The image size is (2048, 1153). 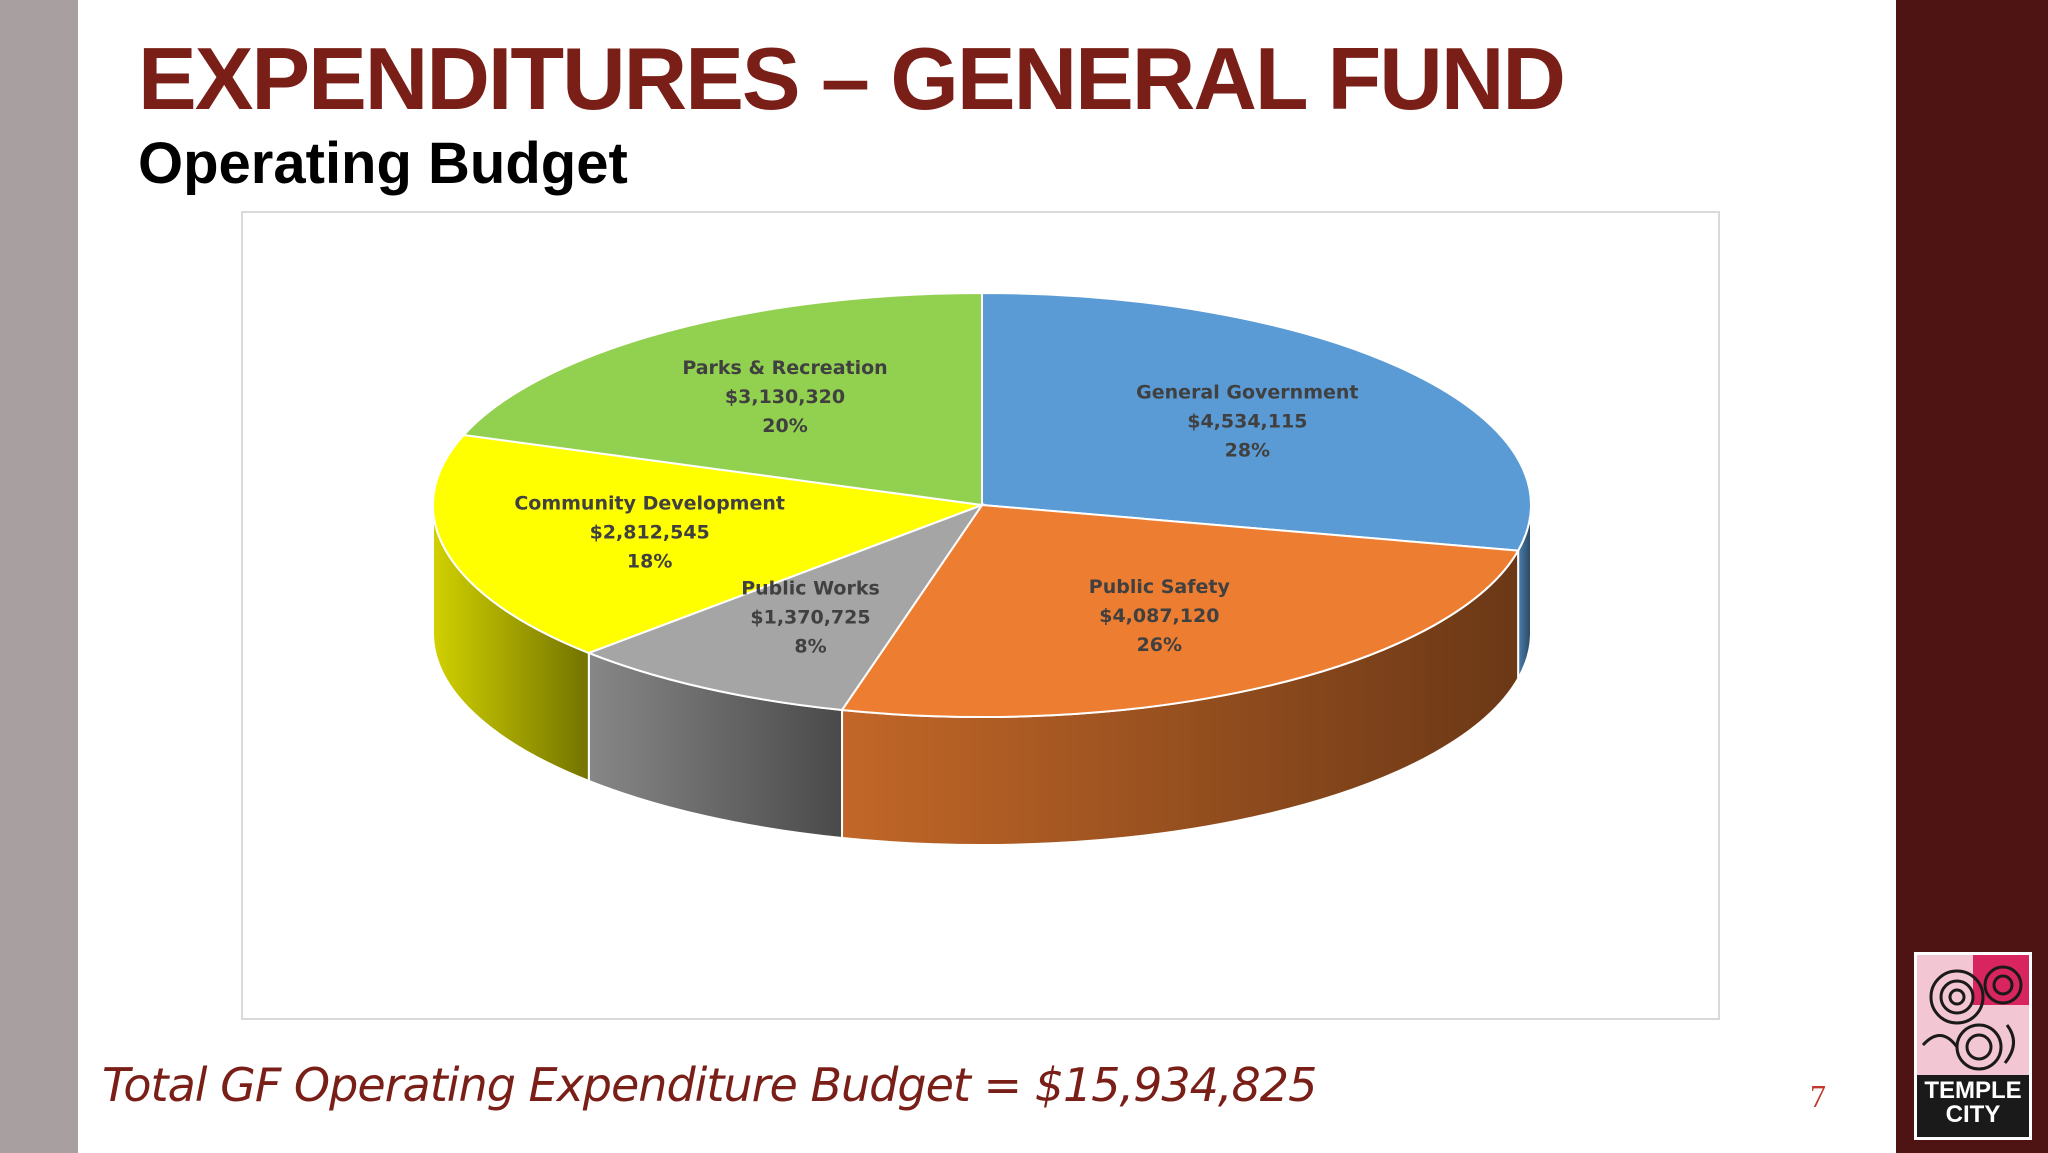 I want to click on rose-emblem-icon, so click(x=1973, y=1015).